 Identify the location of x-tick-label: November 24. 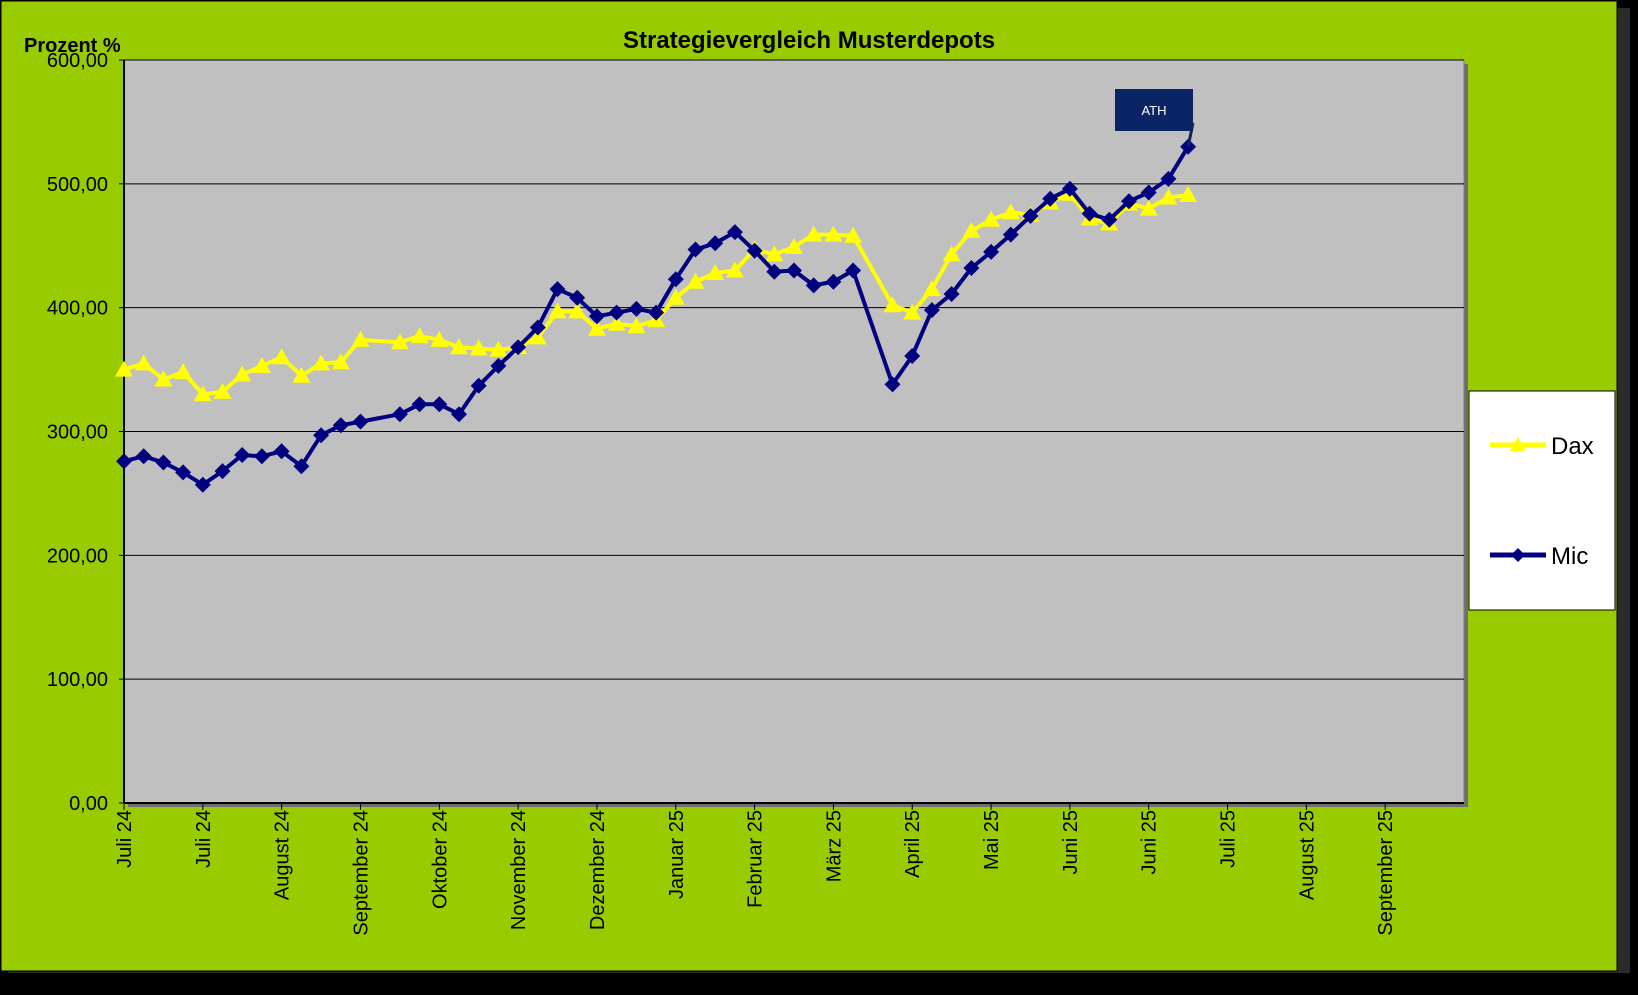
(519, 870).